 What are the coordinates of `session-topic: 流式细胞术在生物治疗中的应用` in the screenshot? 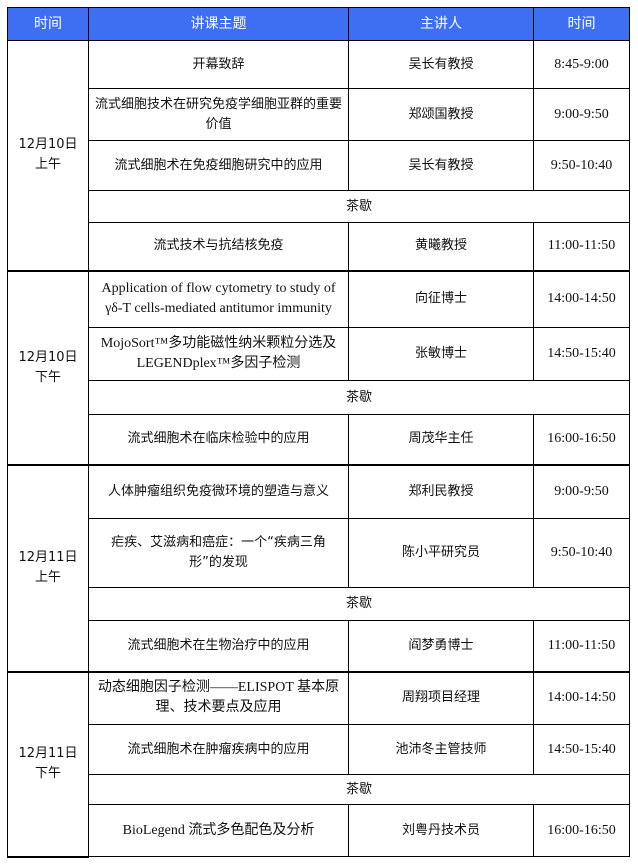 It's located at (218, 646).